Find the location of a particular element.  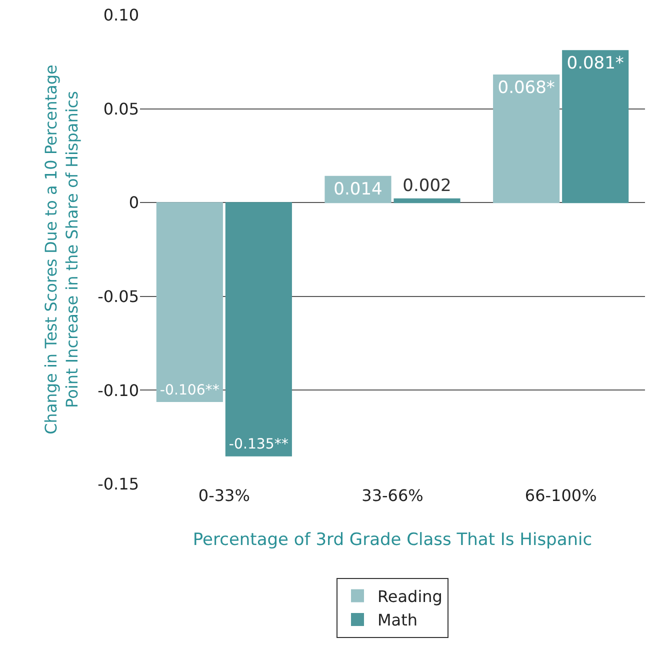

data-label: -0.106** is located at coordinates (190, 390).